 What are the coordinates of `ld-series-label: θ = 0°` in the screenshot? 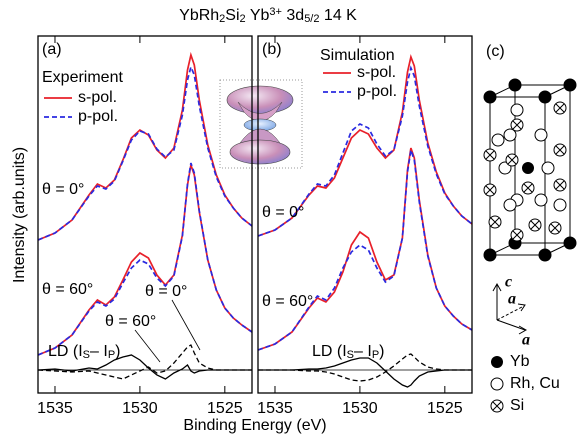 It's located at (166, 291).